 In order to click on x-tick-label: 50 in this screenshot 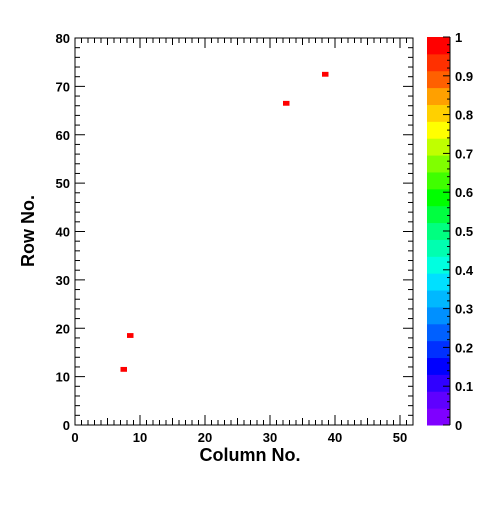, I will do `click(400, 437)`.